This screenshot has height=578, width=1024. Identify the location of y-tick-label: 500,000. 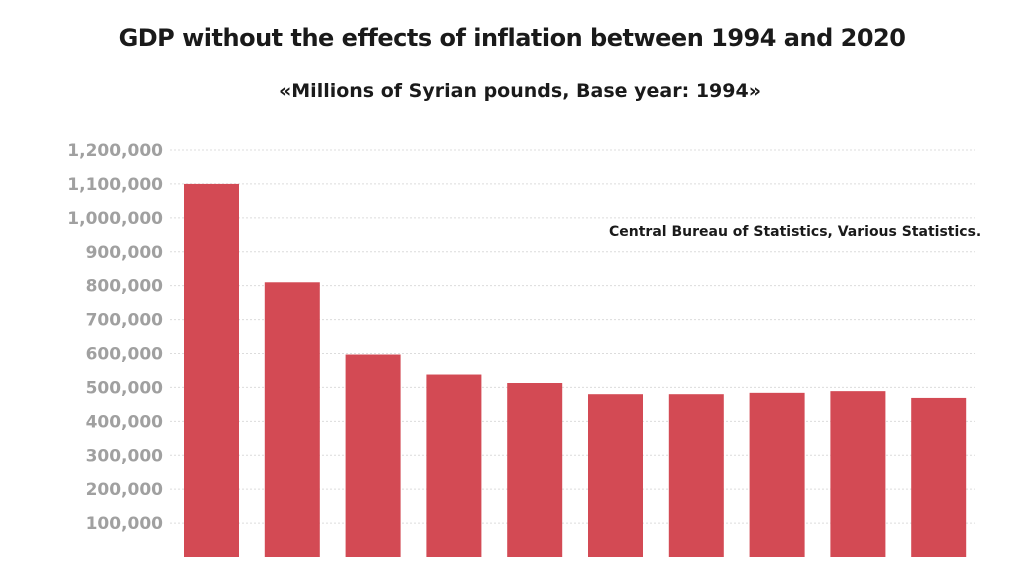
(125, 388).